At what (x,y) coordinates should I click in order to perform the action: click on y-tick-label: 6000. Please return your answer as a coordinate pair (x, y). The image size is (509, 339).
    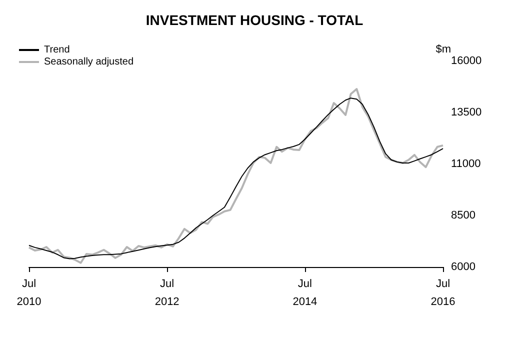
    Looking at the image, I should click on (463, 267).